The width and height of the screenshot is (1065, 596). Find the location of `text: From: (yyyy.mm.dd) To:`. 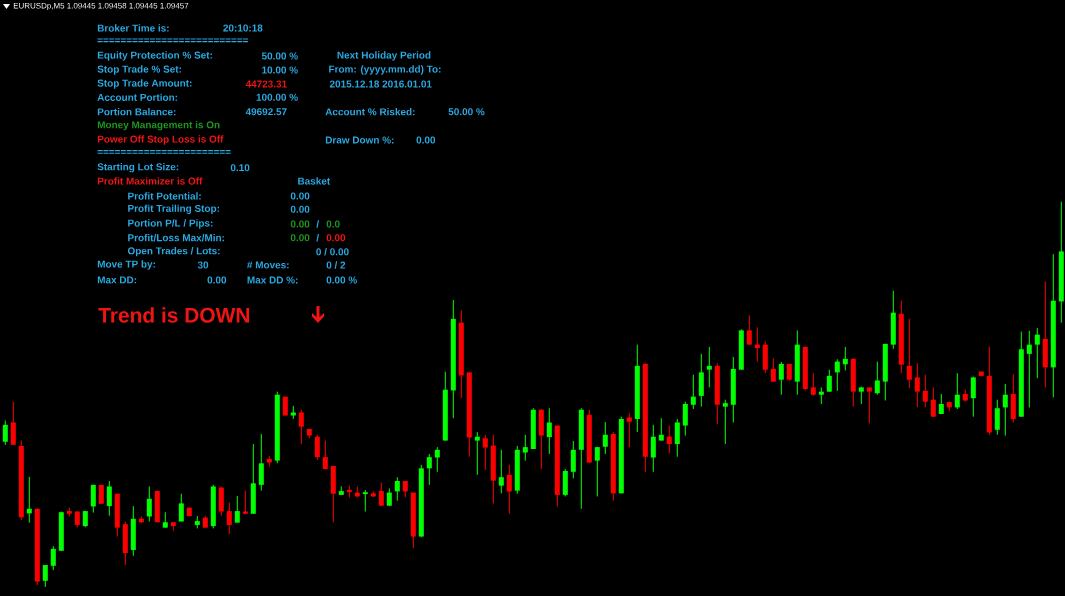

text: From: (yyyy.mm.dd) To: is located at coordinates (385, 70).